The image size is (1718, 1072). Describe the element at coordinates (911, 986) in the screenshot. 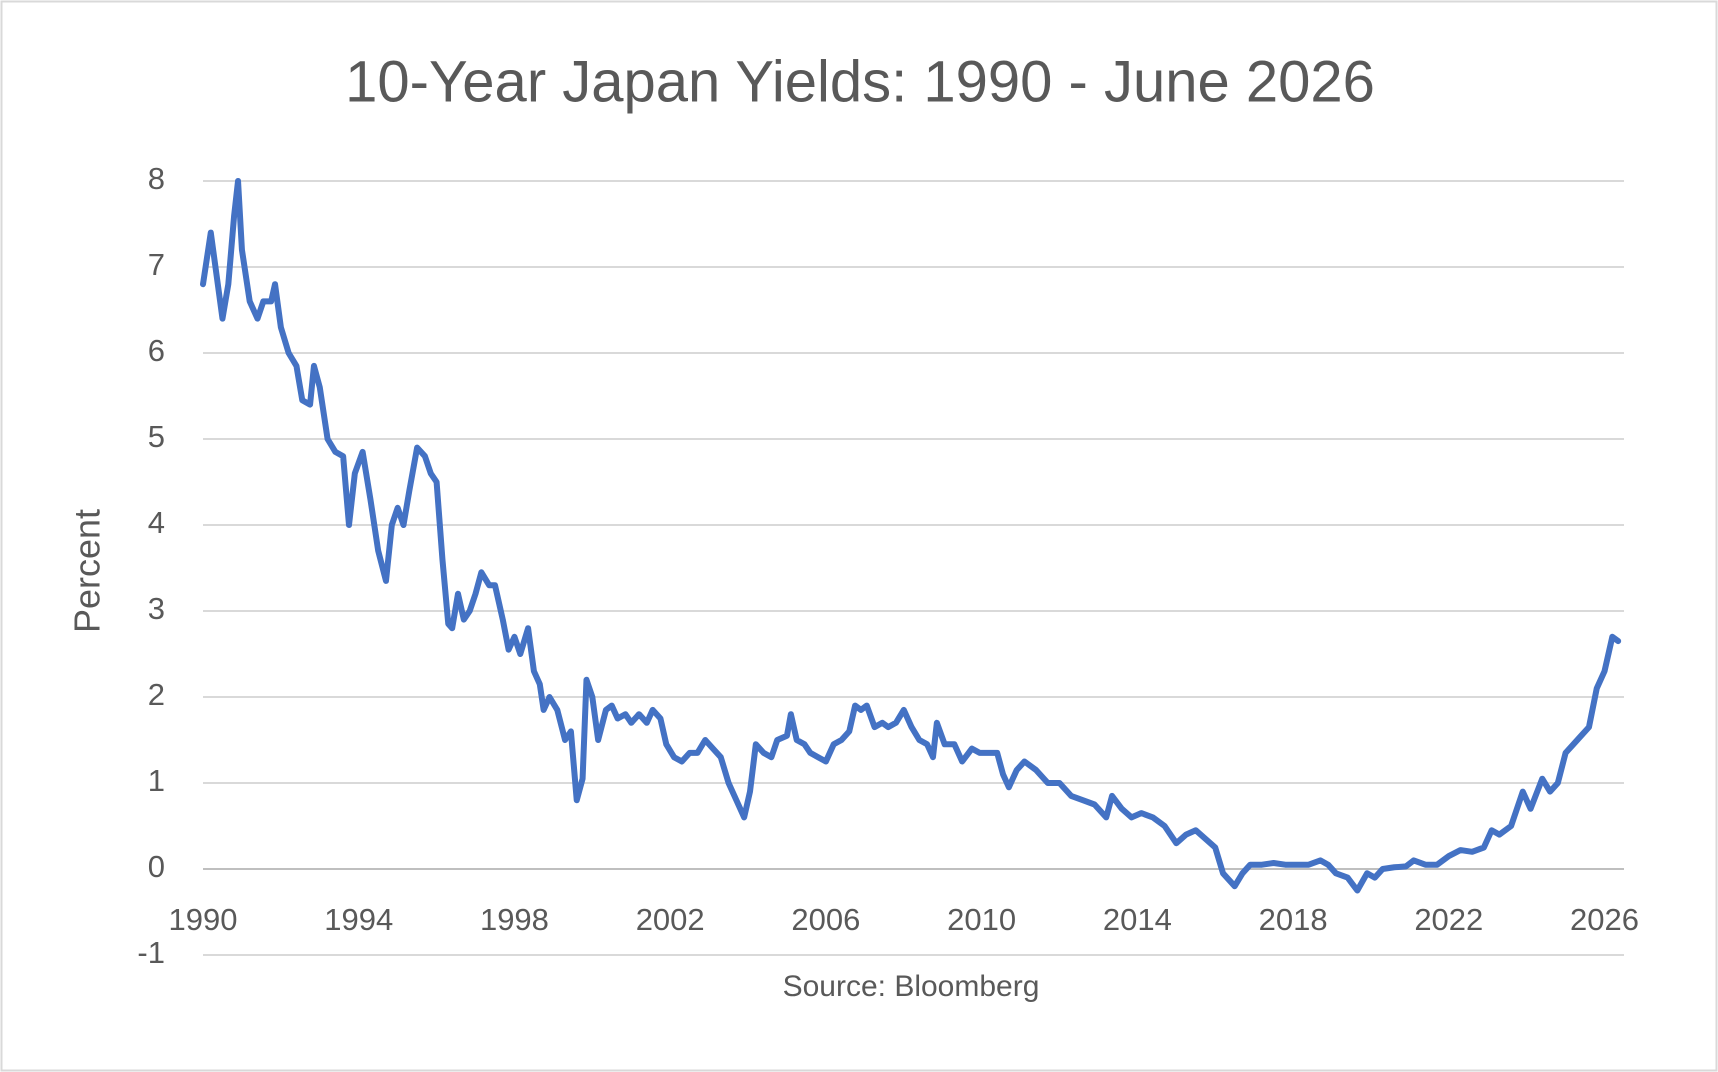

I see `source-note: Source: Bloomberg` at that location.